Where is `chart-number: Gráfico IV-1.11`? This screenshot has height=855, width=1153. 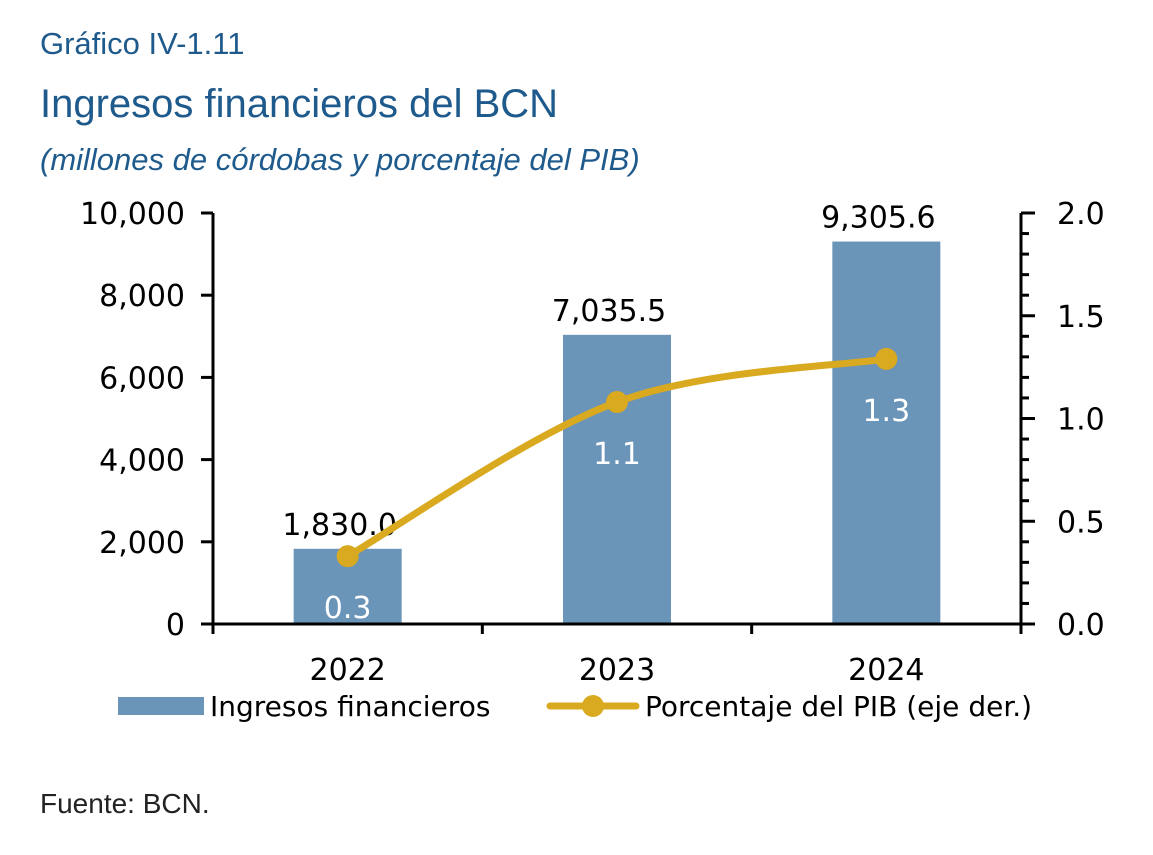
chart-number: Gráfico IV-1.11 is located at coordinates (142, 43).